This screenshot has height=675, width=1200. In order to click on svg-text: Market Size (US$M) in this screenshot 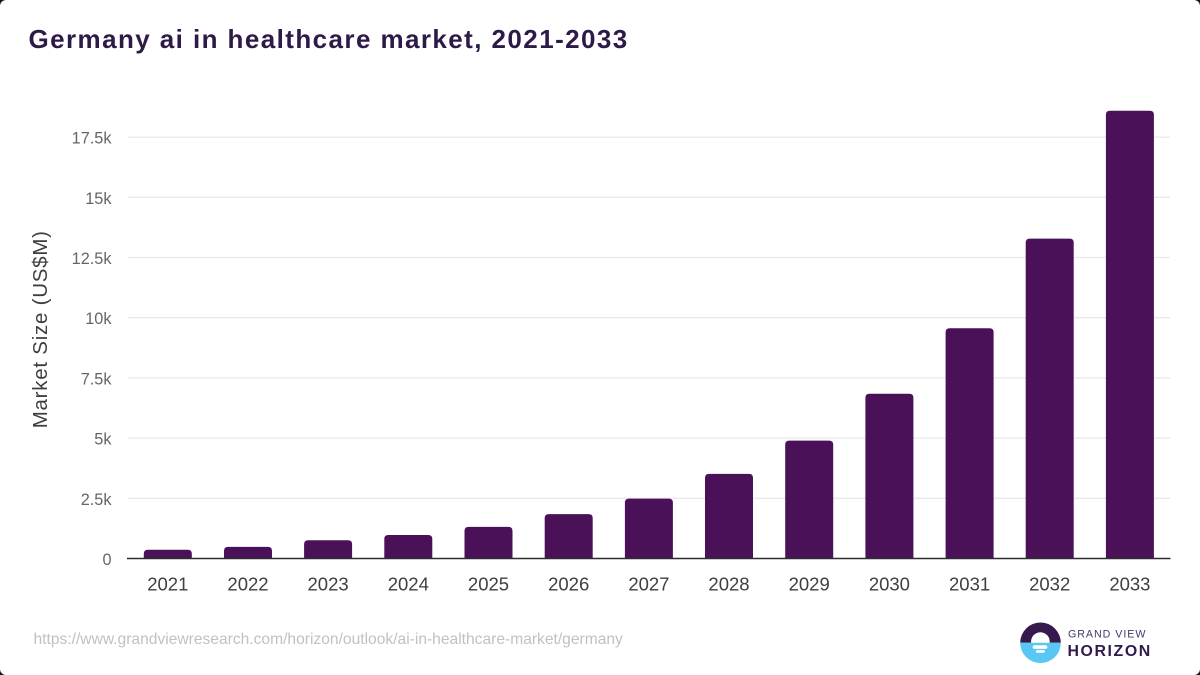, I will do `click(40, 329)`.